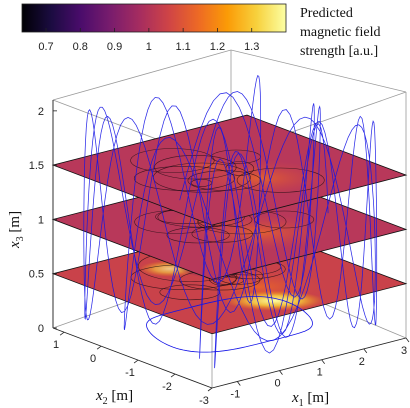 The width and height of the screenshot is (410, 408). I want to click on x2-axis-label-symbol: x, so click(99, 396).